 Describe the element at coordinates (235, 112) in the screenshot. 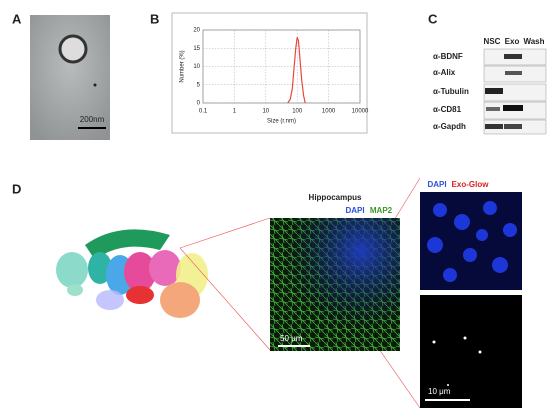

I see `x-tick-label: 1` at that location.